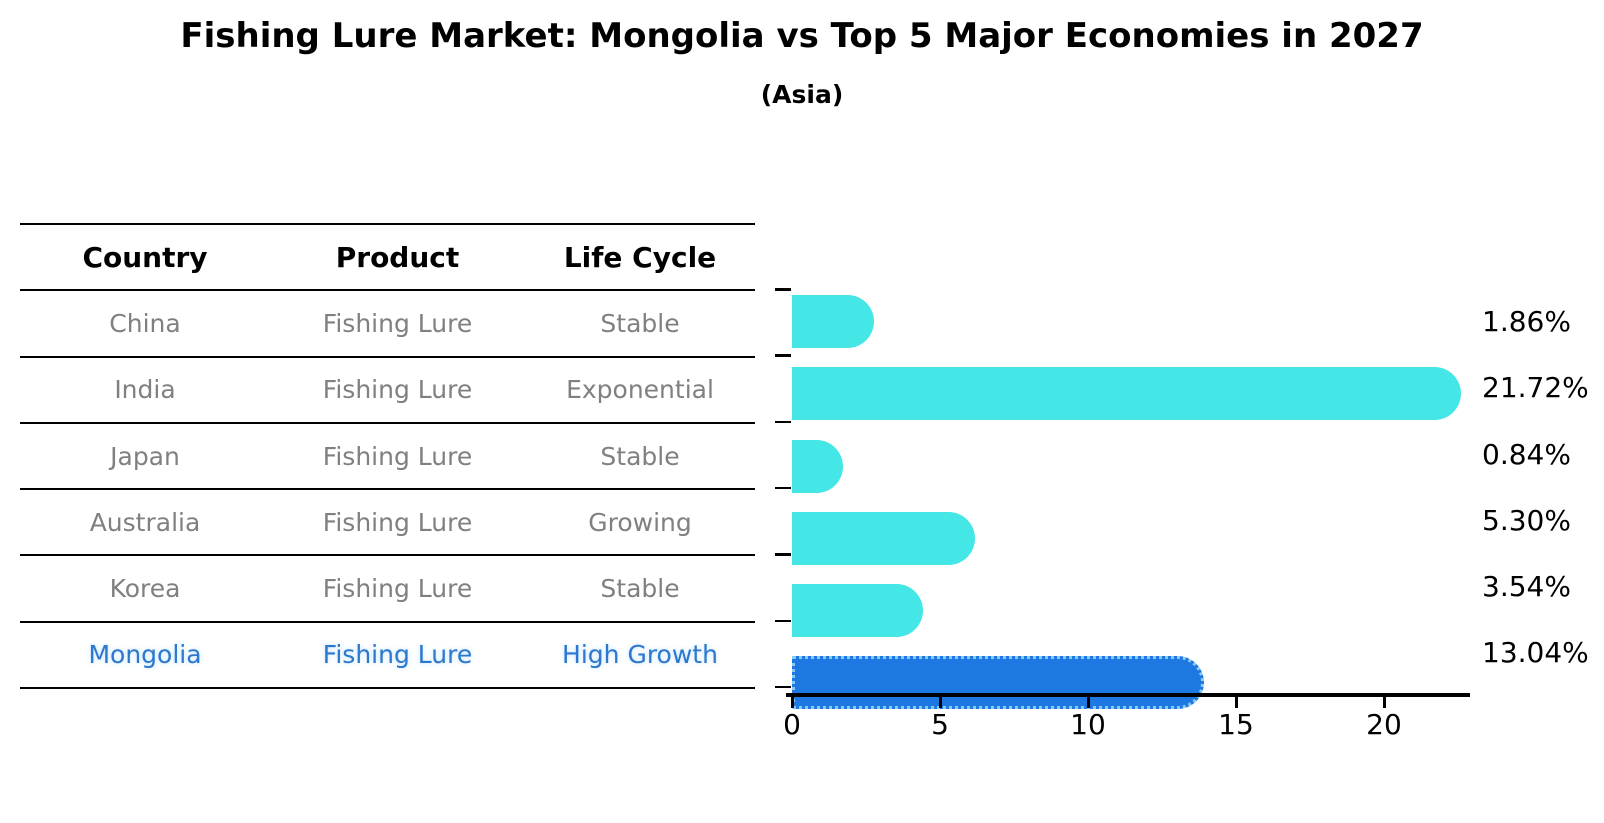 This screenshot has width=1604, height=823. Describe the element at coordinates (998, 683) in the screenshot. I see `bar-mongolia` at that location.